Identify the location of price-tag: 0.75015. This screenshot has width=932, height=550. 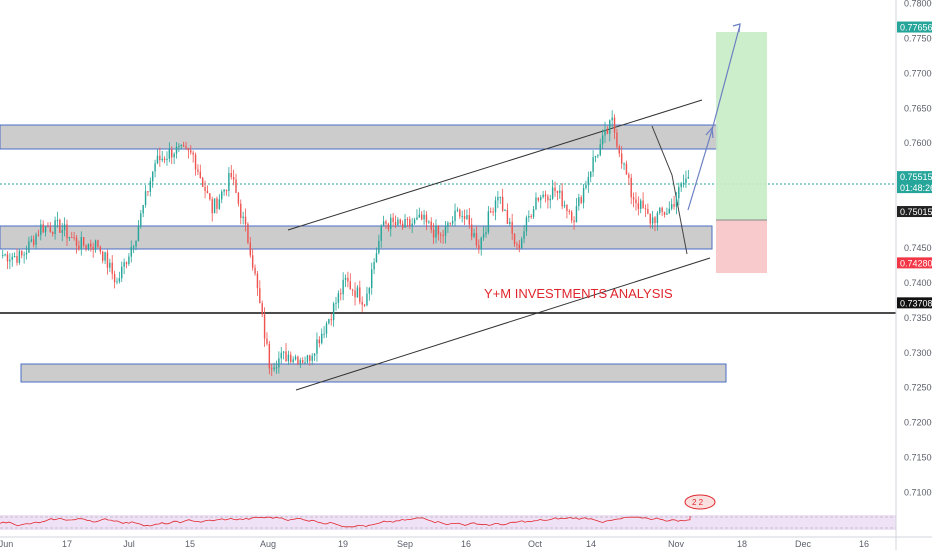
(914, 212).